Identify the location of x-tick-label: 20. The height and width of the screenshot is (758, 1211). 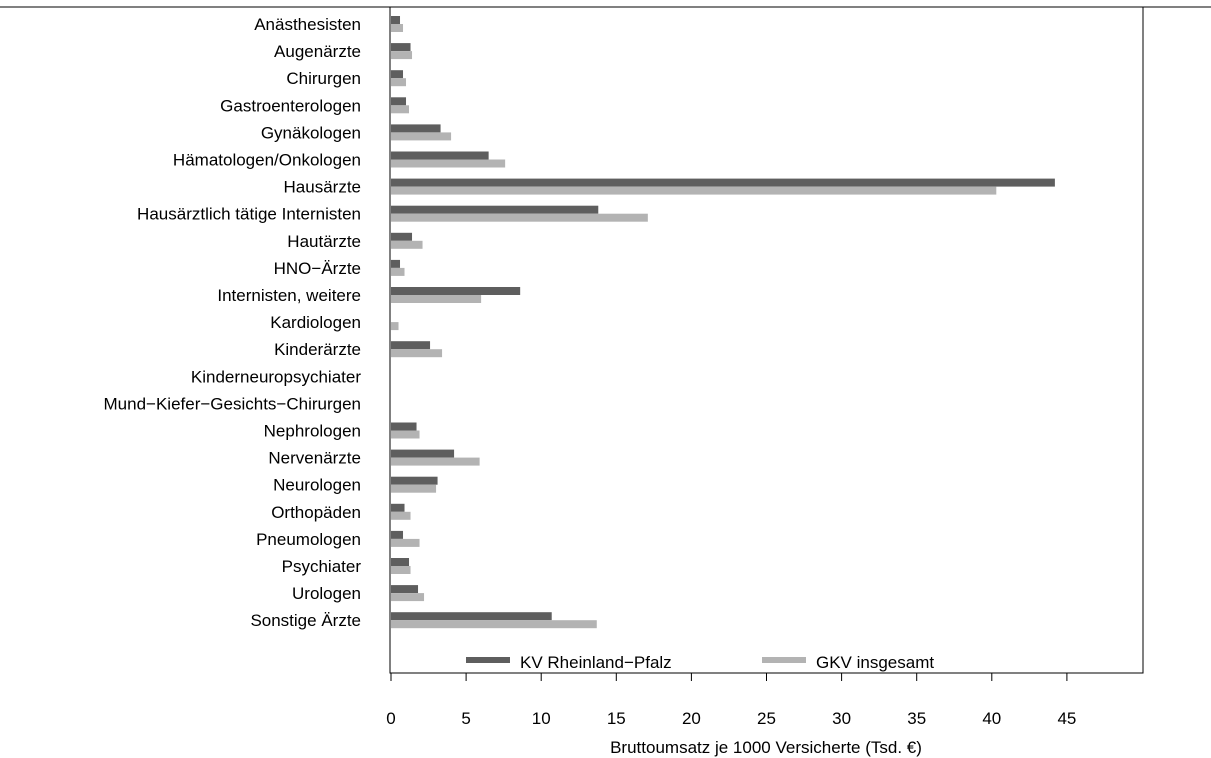
(691, 718).